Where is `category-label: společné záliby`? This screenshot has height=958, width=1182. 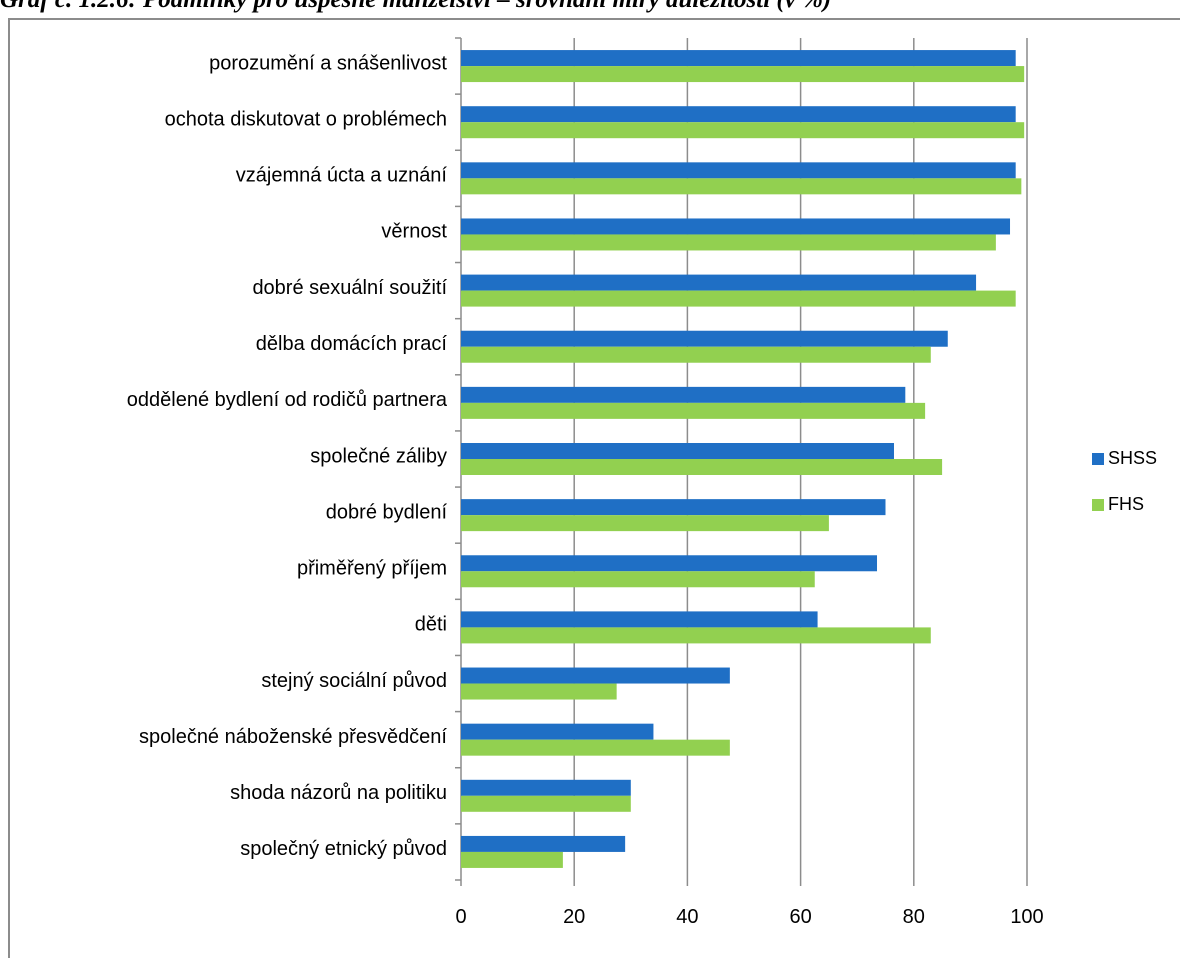
category-label: společné záliby is located at coordinates (378, 456).